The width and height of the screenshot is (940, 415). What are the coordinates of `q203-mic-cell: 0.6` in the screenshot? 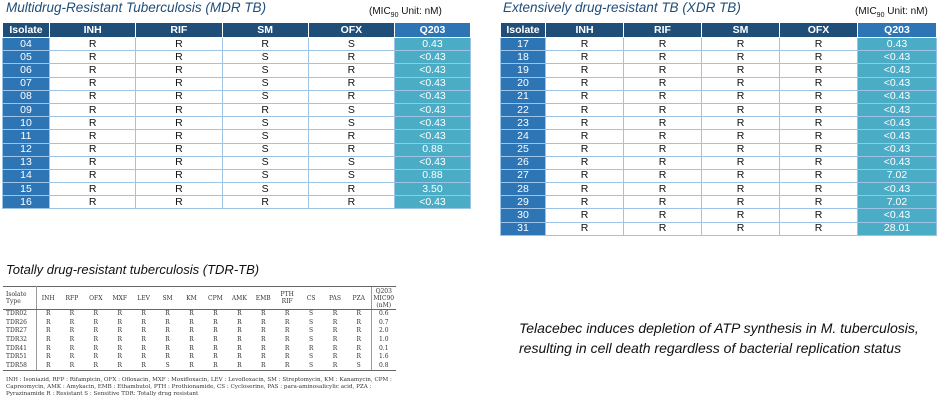 It's located at (383, 314).